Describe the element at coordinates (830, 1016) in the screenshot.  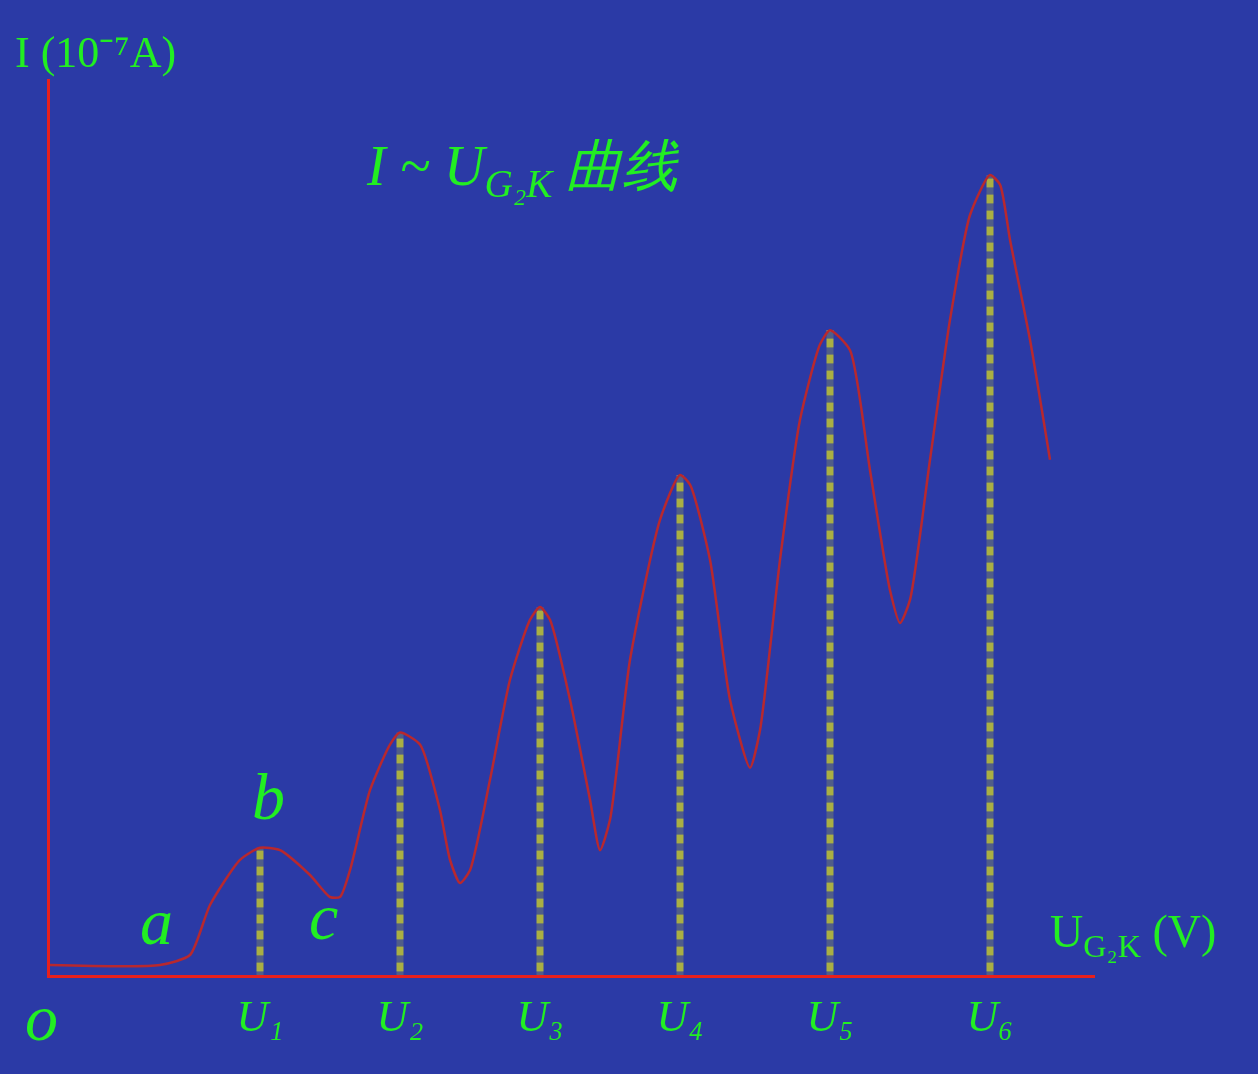
I see `x-tick-label: U₅` at that location.